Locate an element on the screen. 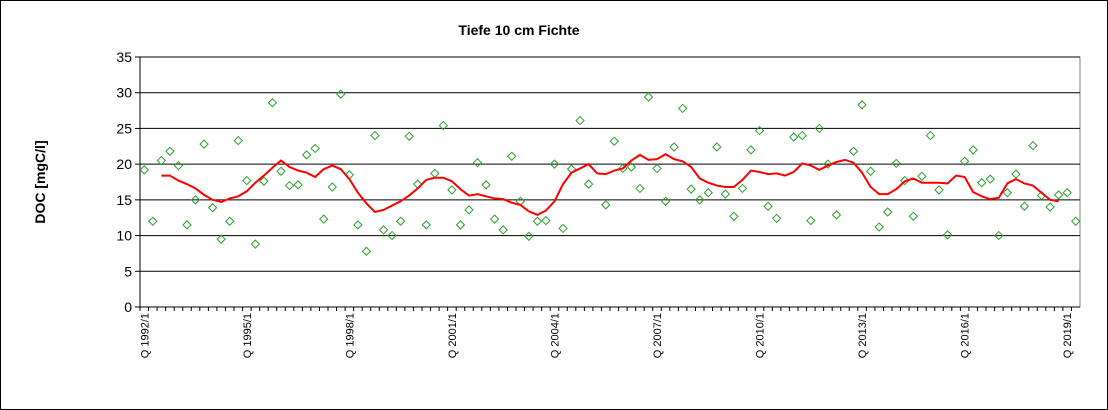  y-tick-label: 30 is located at coordinates (124, 93).